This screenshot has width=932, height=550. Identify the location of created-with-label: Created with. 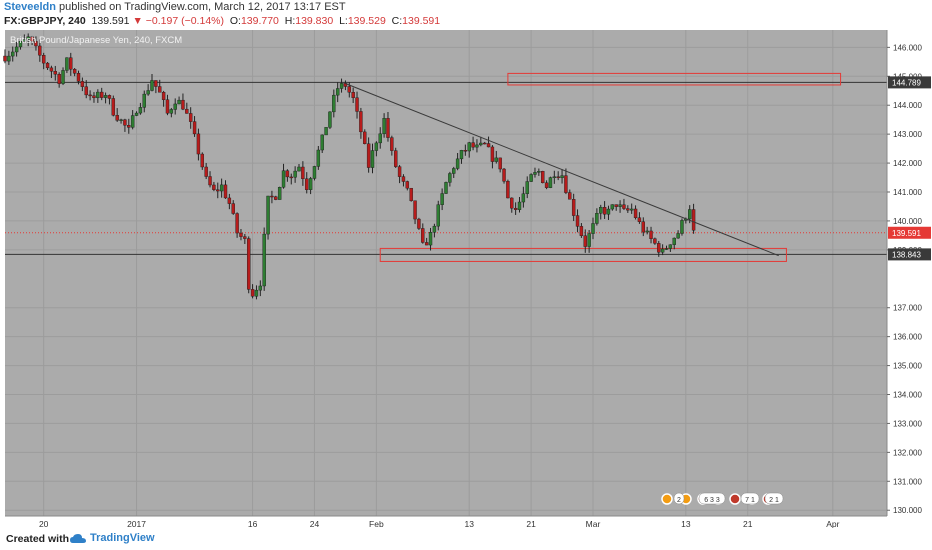
(38, 539).